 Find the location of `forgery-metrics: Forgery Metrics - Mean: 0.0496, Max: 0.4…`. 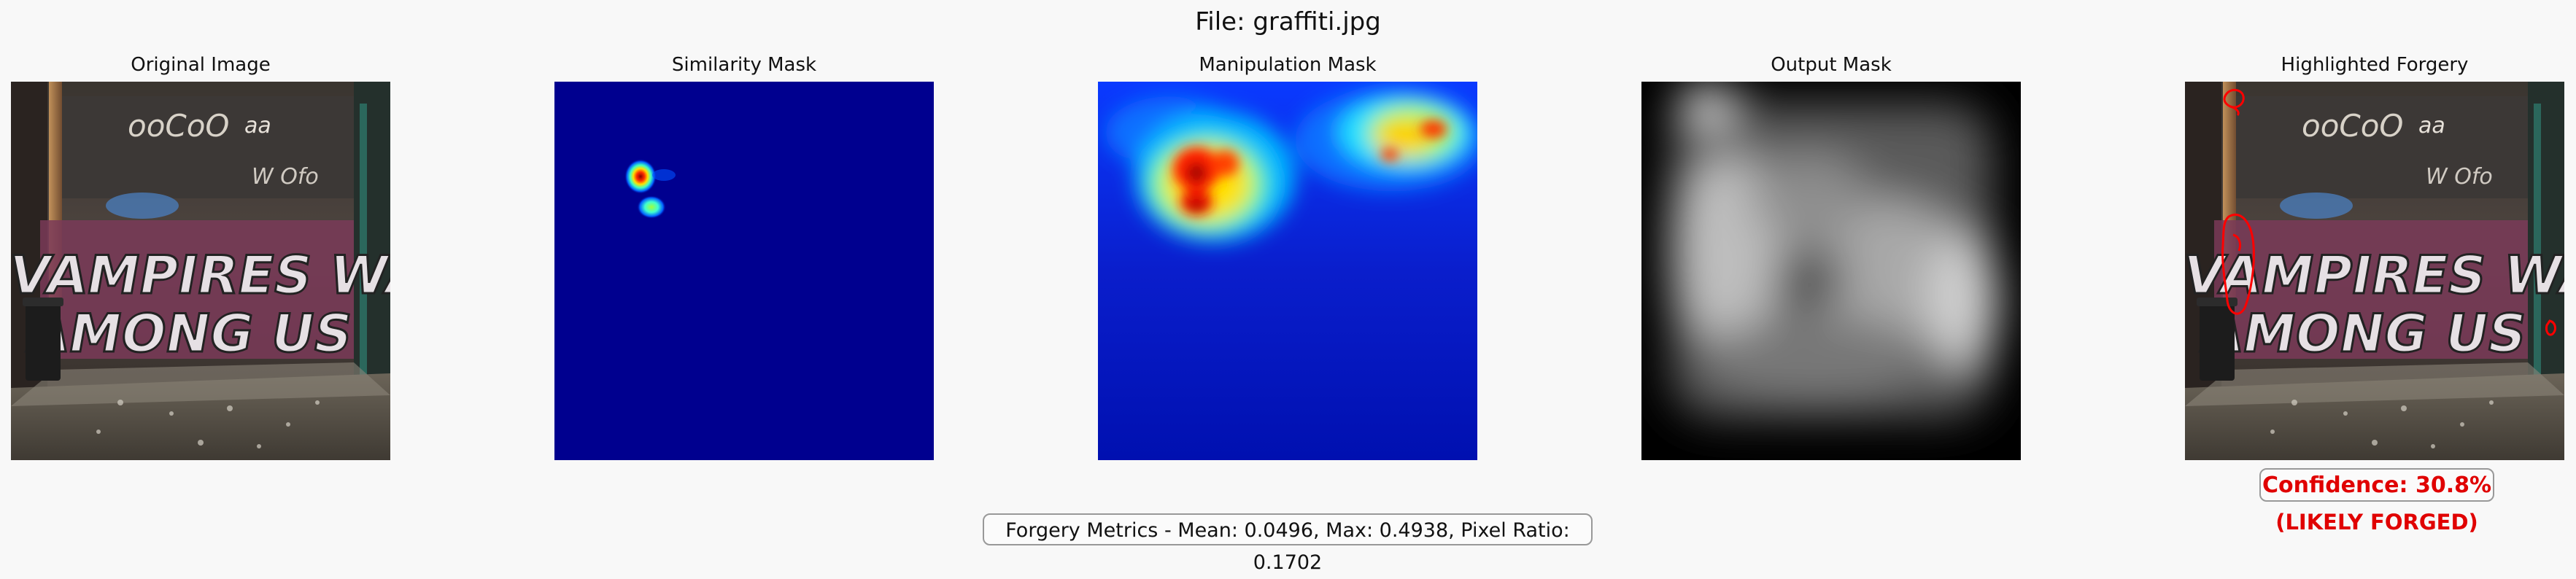

forgery-metrics: Forgery Metrics - Mean: 0.0496, Max: 0.4… is located at coordinates (1288, 543).